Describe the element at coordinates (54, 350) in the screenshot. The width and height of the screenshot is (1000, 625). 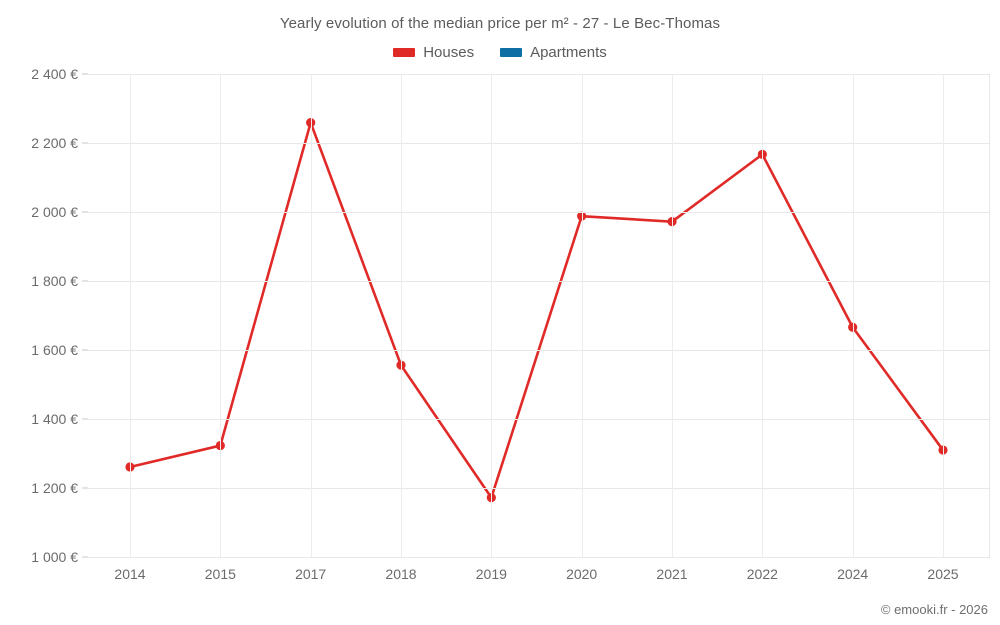
I see `y-axis-tick-label: 1 600 €` at that location.